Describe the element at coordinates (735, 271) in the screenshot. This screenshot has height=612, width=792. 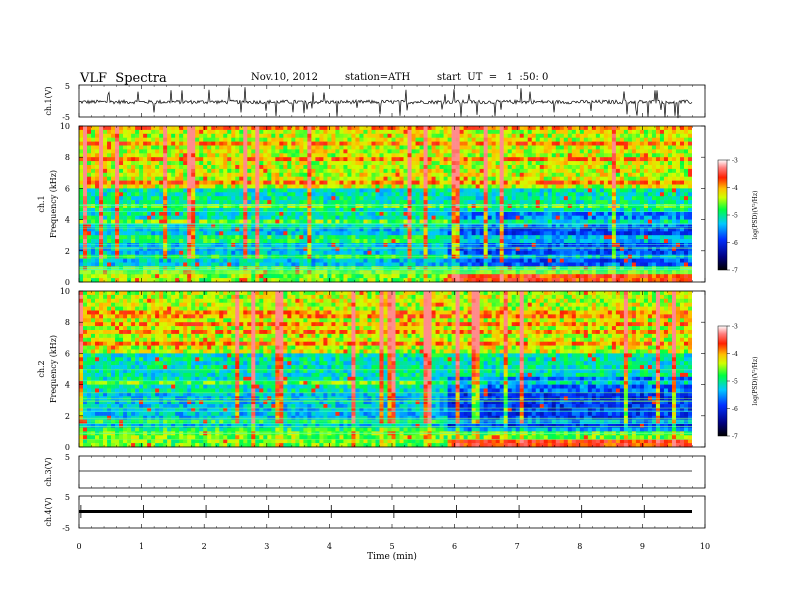
I see `ch1-colorbar-tick-label-4: -7` at that location.